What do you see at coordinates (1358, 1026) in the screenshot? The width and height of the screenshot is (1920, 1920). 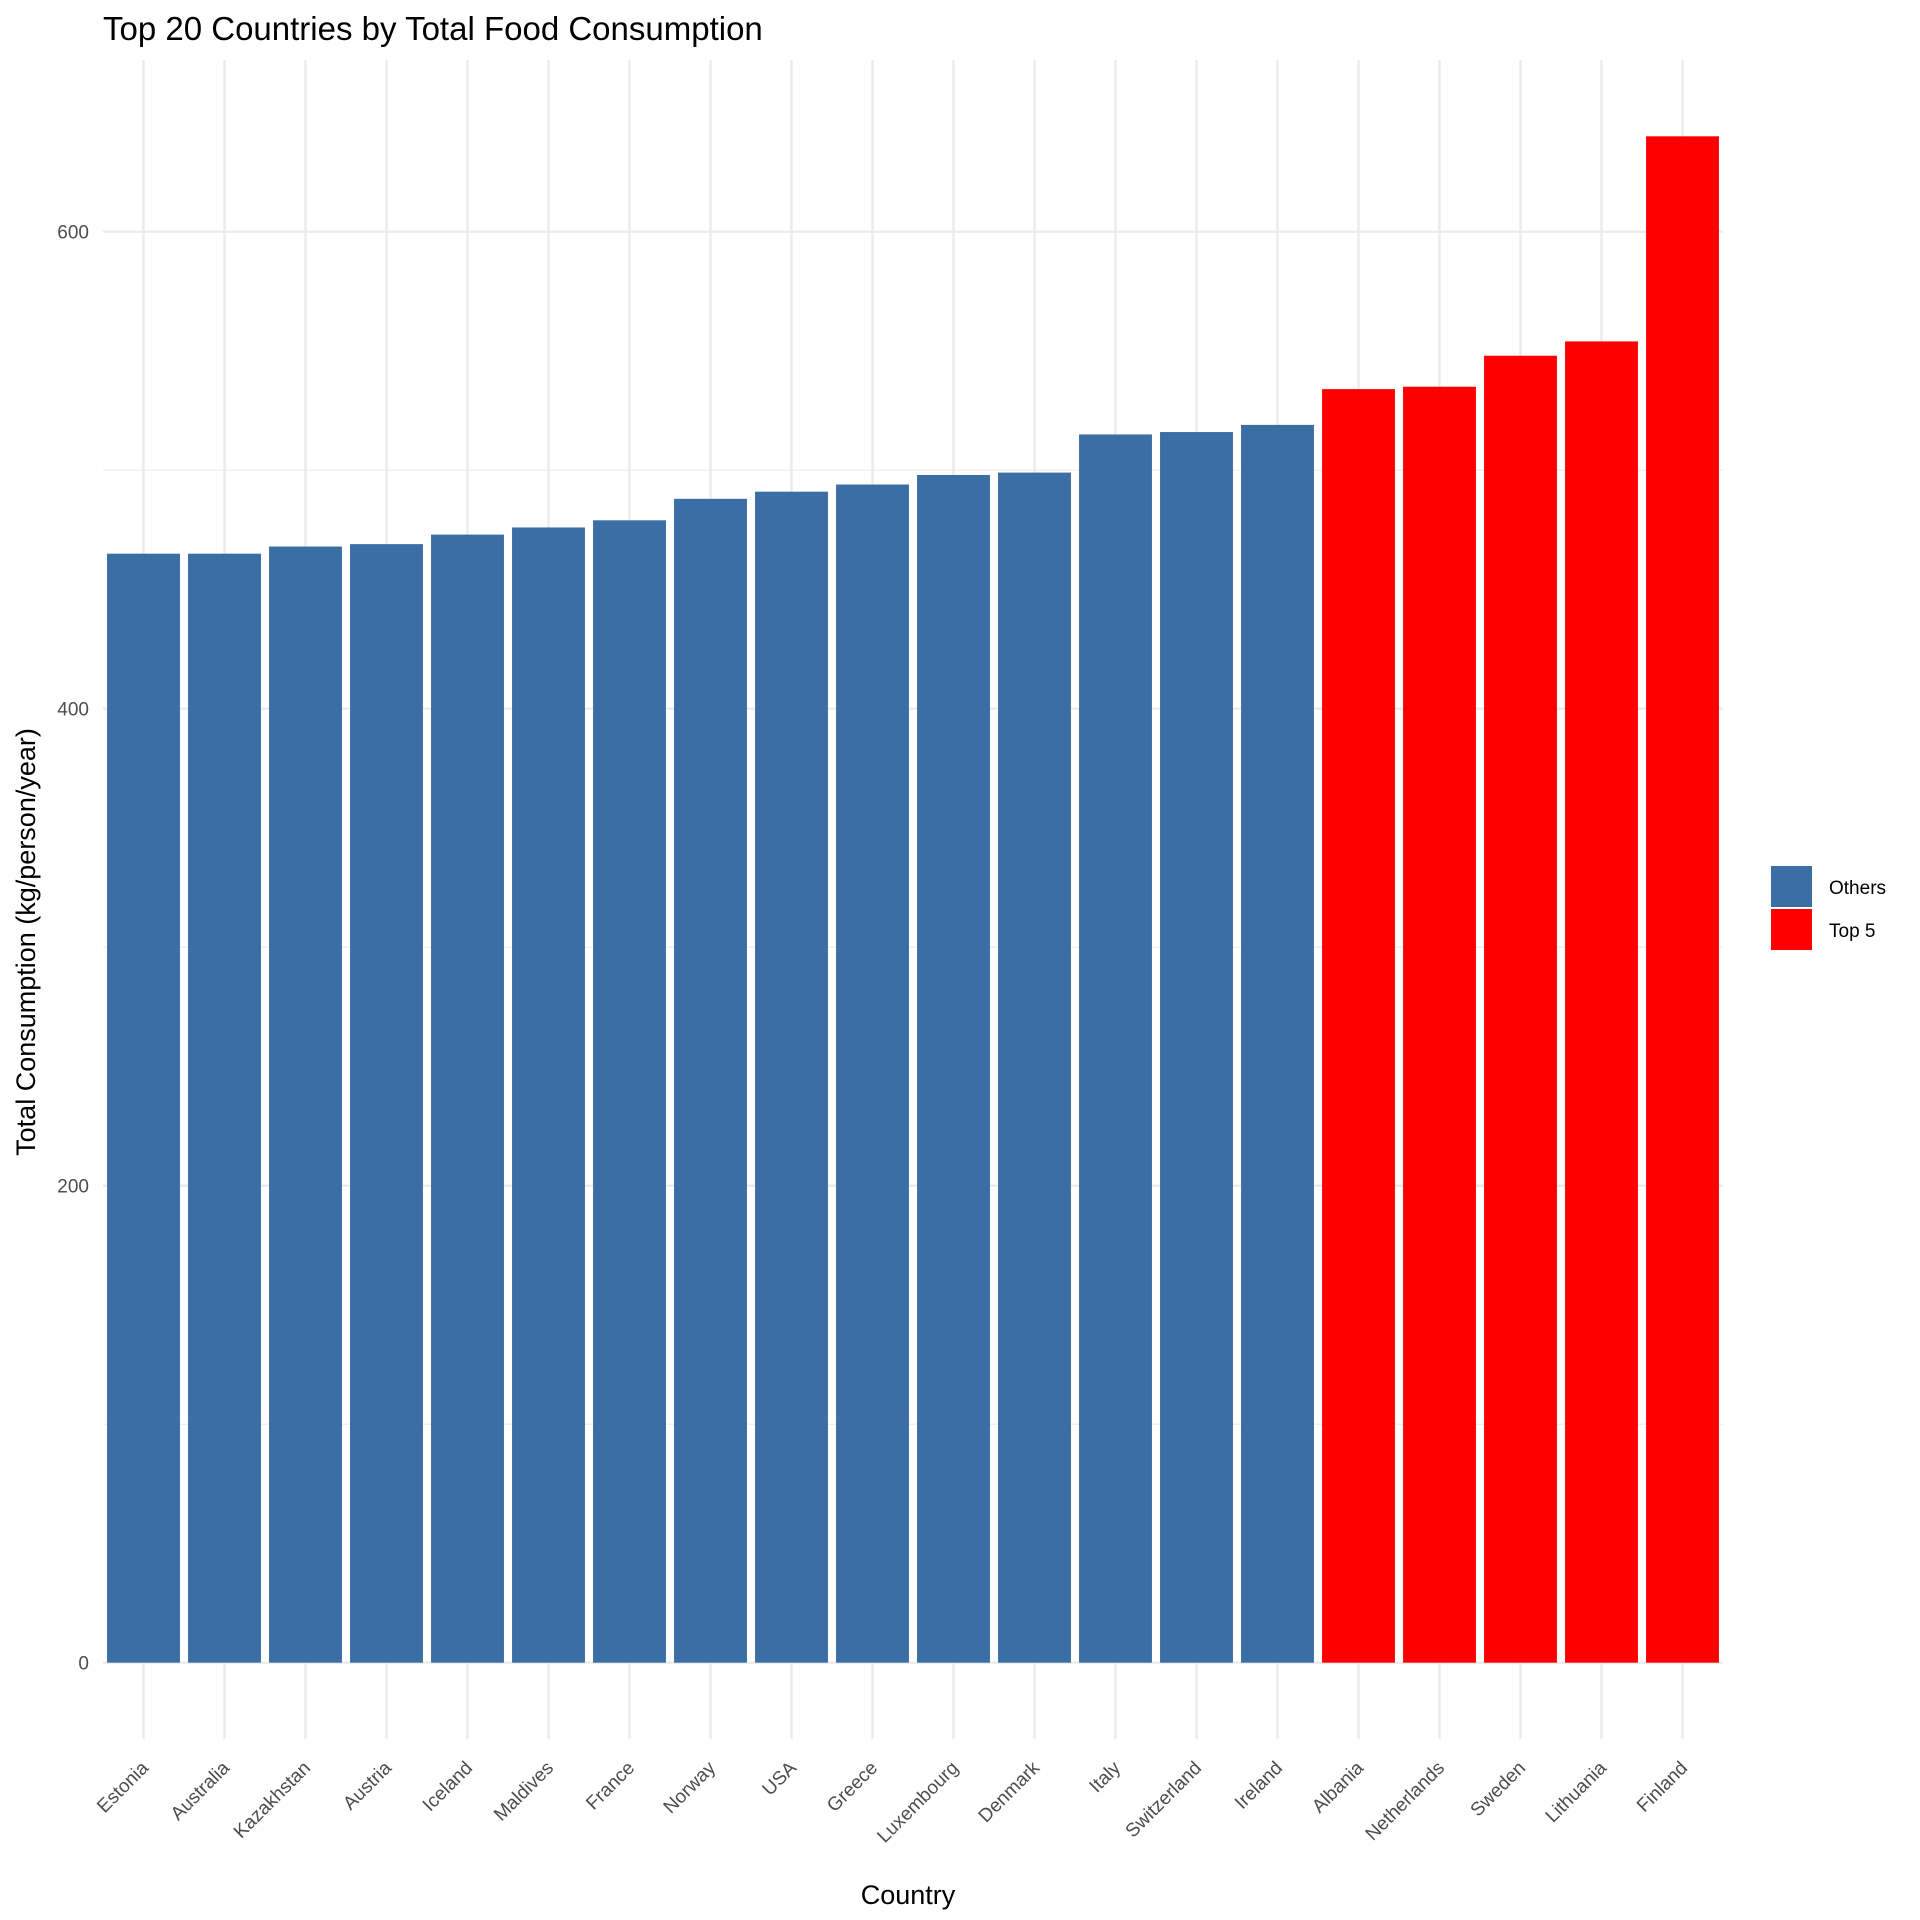 I see `bar-albania` at bounding box center [1358, 1026].